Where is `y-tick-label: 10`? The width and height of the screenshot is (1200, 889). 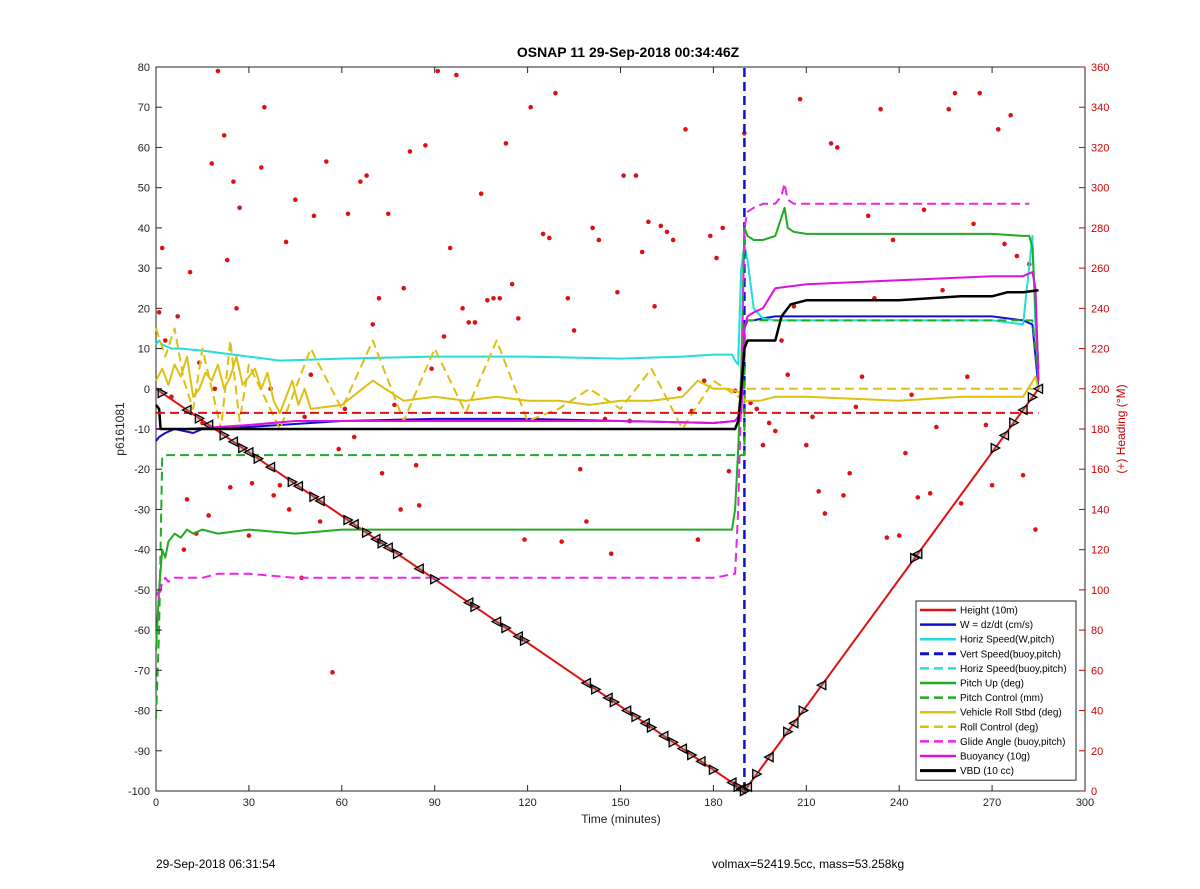
y-tick-label: 10 is located at coordinates (144, 350).